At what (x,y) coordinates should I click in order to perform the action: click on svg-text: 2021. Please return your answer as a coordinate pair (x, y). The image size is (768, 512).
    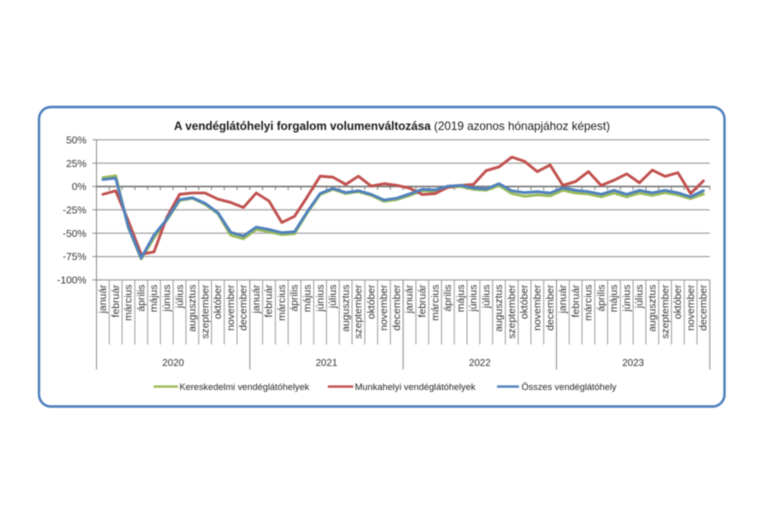
    Looking at the image, I should click on (327, 363).